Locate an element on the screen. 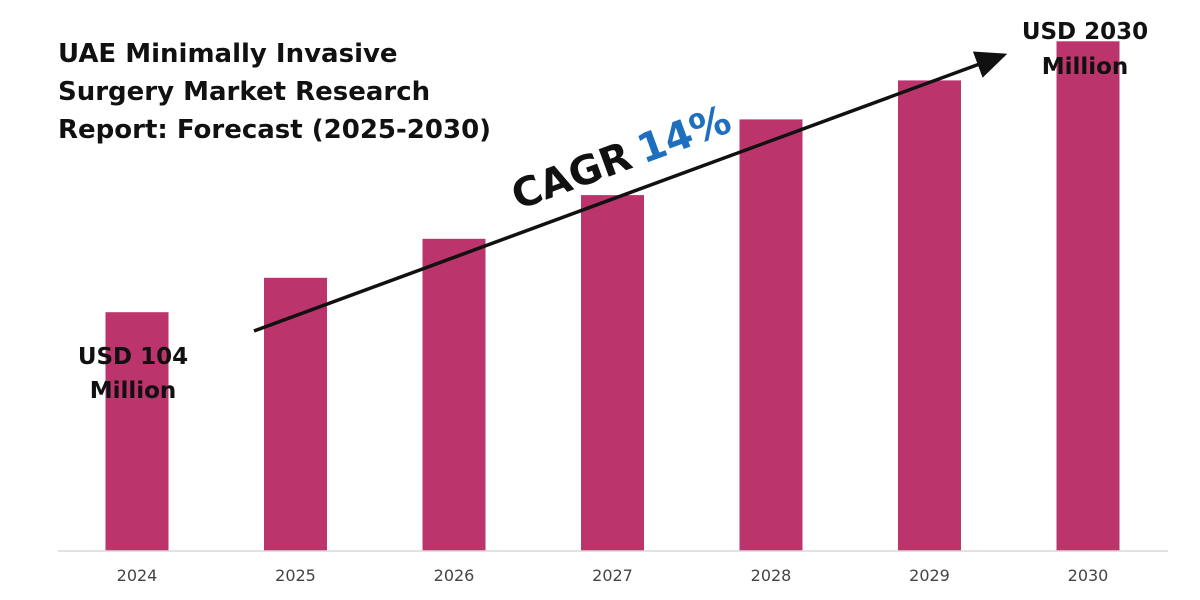  chart-title-line-1: UAE Minimally Invasive is located at coordinates (228, 54).